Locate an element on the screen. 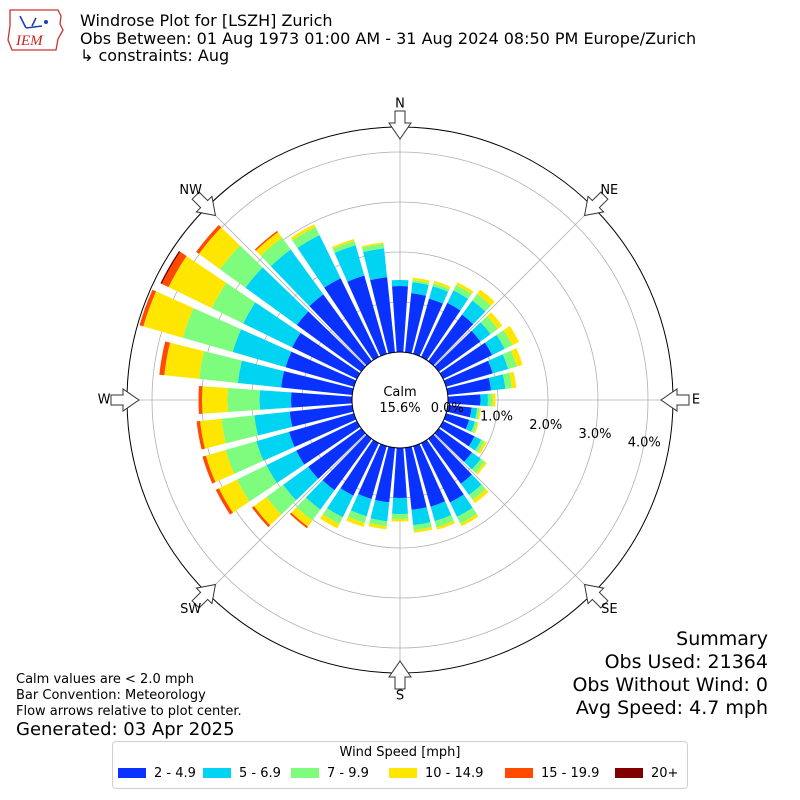 This screenshot has height=800, width=800. bar-segment-340-bin4 is located at coordinates (343, 243).